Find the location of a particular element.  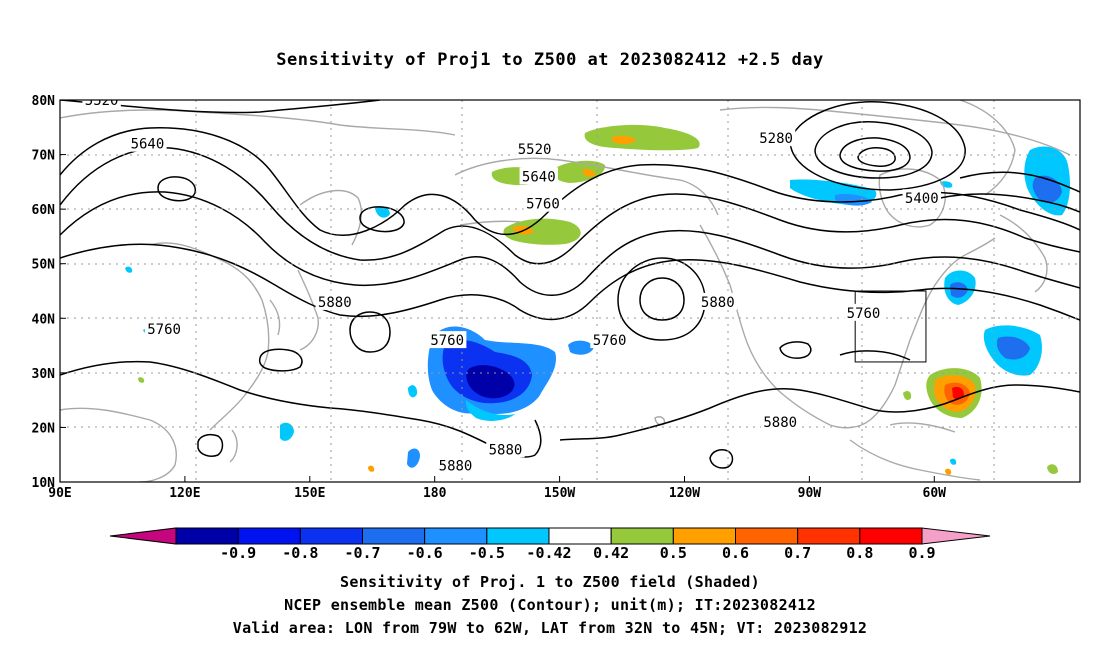

lat-label: 80N is located at coordinates (44, 101).